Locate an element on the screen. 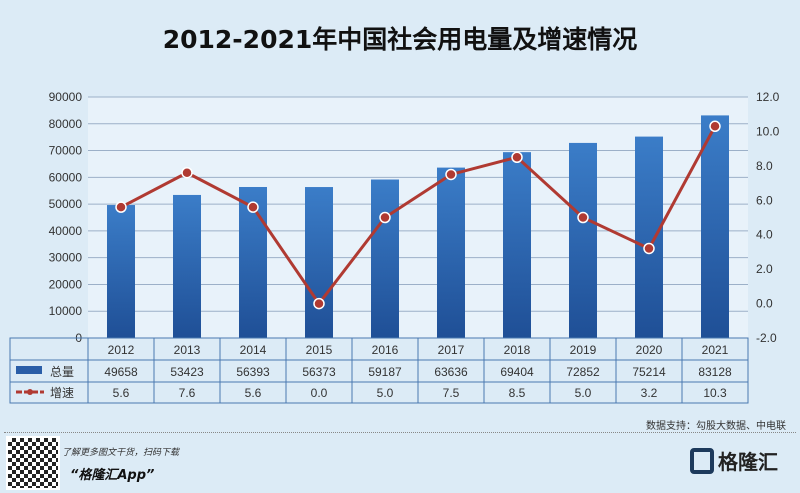  bar-value: 63636 is located at coordinates (451, 372).